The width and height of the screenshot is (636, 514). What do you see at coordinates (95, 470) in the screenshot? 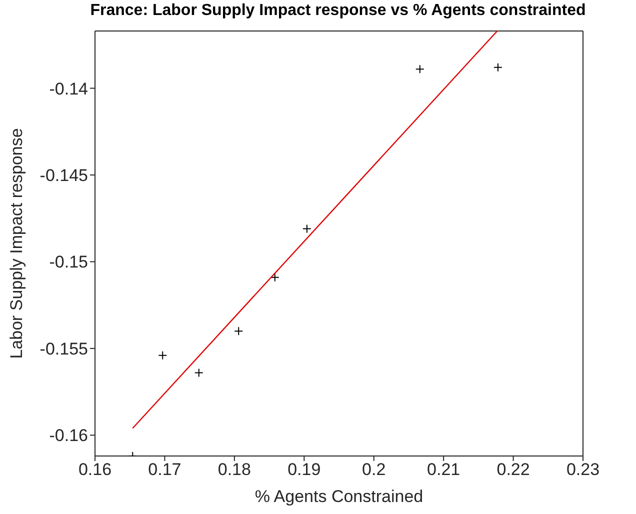
I see `x-tick-label: 0.16` at bounding box center [95, 470].